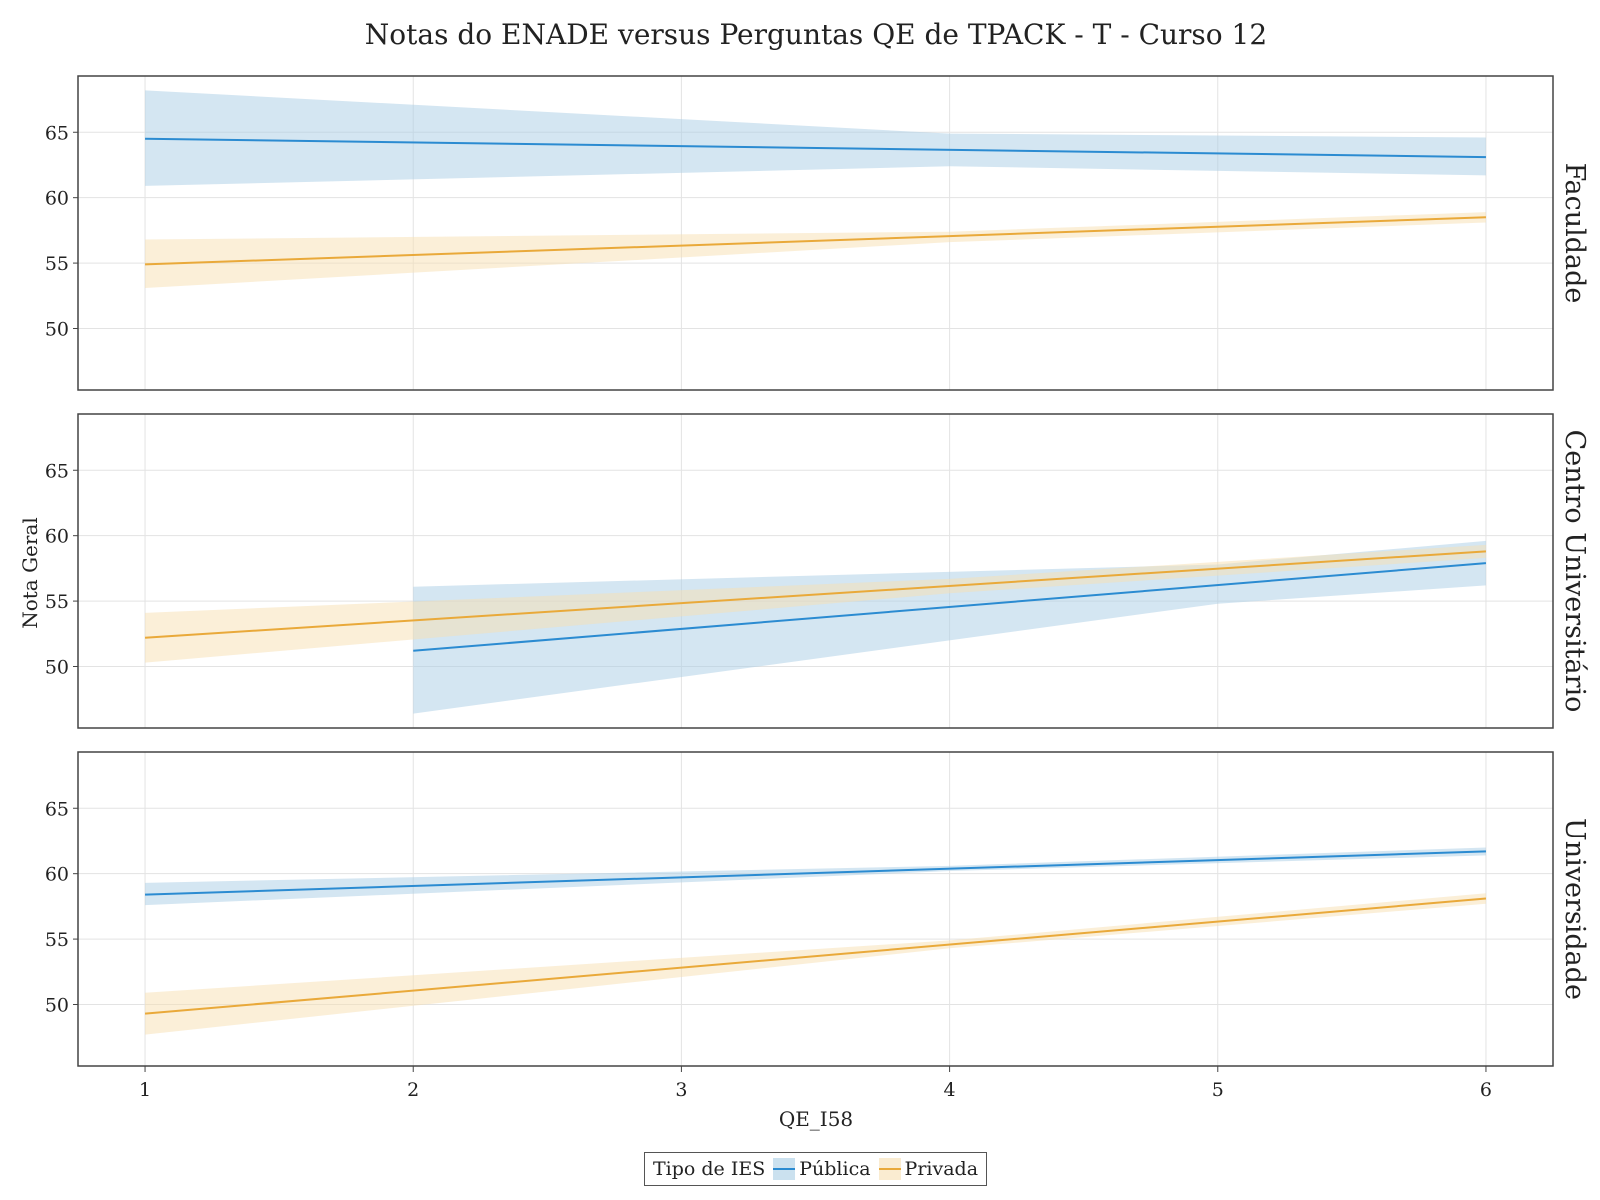  I want to click on legend-swatch-privada, so click(889, 1169).